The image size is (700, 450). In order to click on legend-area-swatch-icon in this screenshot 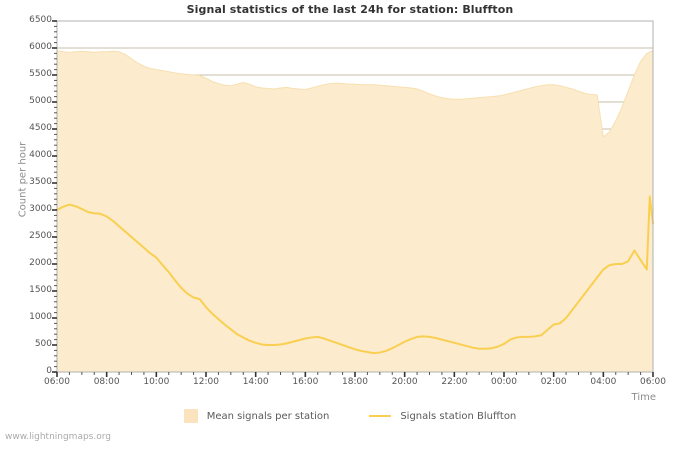, I will do `click(190, 416)`.